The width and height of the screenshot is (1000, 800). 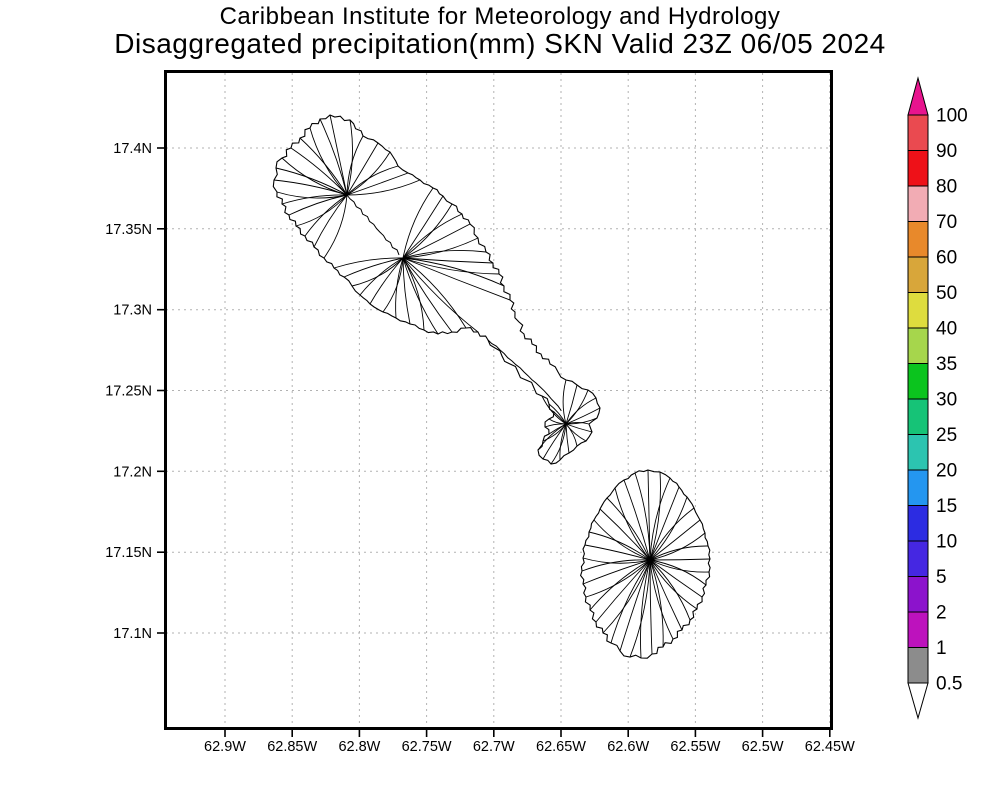 What do you see at coordinates (695, 747) in the screenshot?
I see `x-tick-label: 62.55W` at bounding box center [695, 747].